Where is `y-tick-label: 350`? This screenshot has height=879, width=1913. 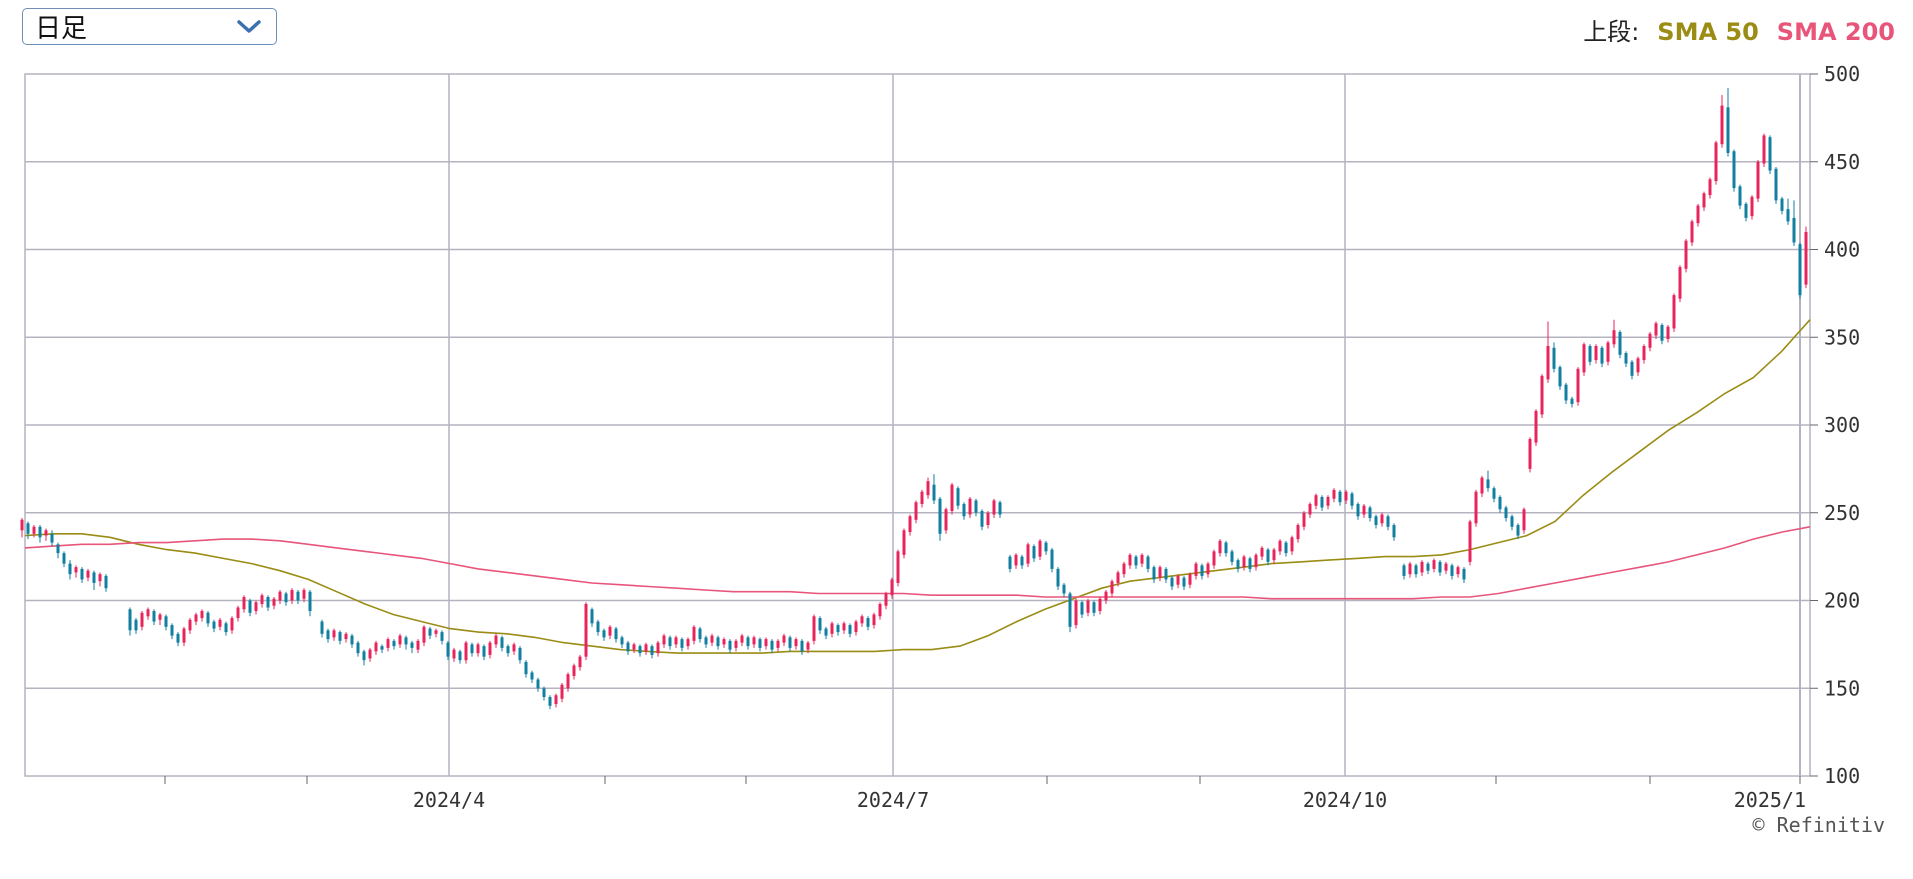 y-tick-label: 350 is located at coordinates (1842, 337).